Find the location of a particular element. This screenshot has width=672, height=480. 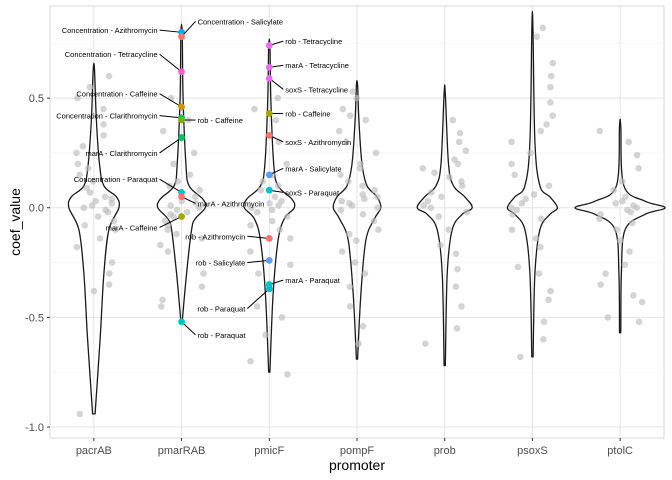

annotation-label: marA - Clarithromycin is located at coordinates (121, 153).